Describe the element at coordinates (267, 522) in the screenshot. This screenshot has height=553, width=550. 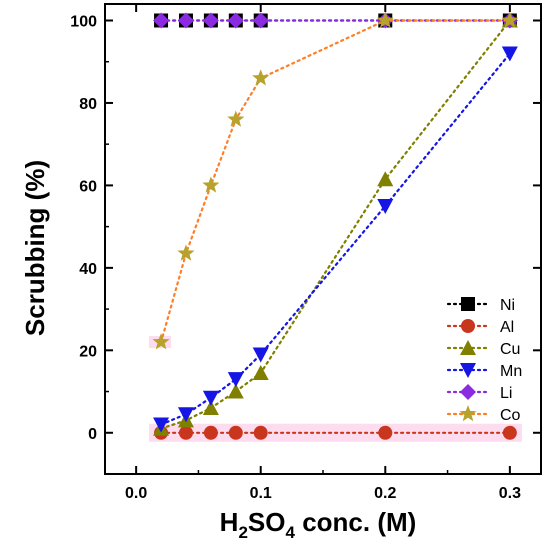
I see `x-axis-title-so: SO` at that location.